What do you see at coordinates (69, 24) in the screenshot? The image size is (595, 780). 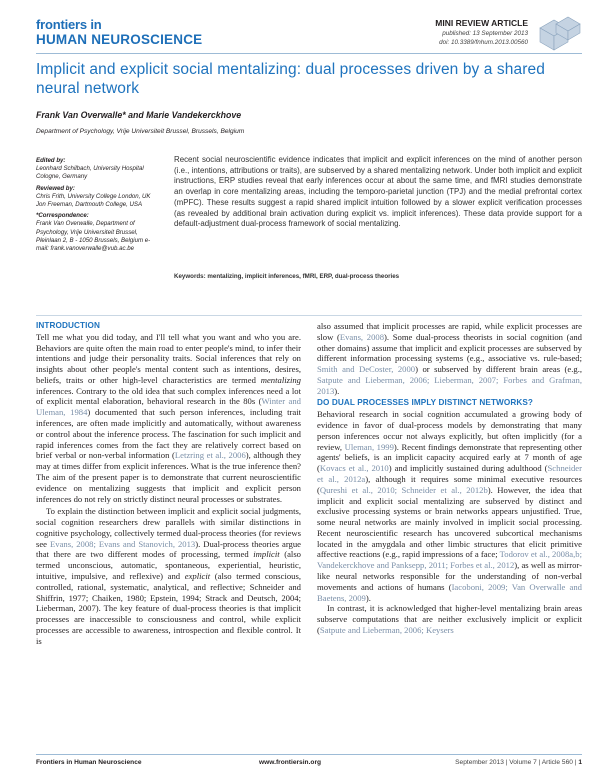 I see `journal-logo-top: frontiers in` at bounding box center [69, 24].